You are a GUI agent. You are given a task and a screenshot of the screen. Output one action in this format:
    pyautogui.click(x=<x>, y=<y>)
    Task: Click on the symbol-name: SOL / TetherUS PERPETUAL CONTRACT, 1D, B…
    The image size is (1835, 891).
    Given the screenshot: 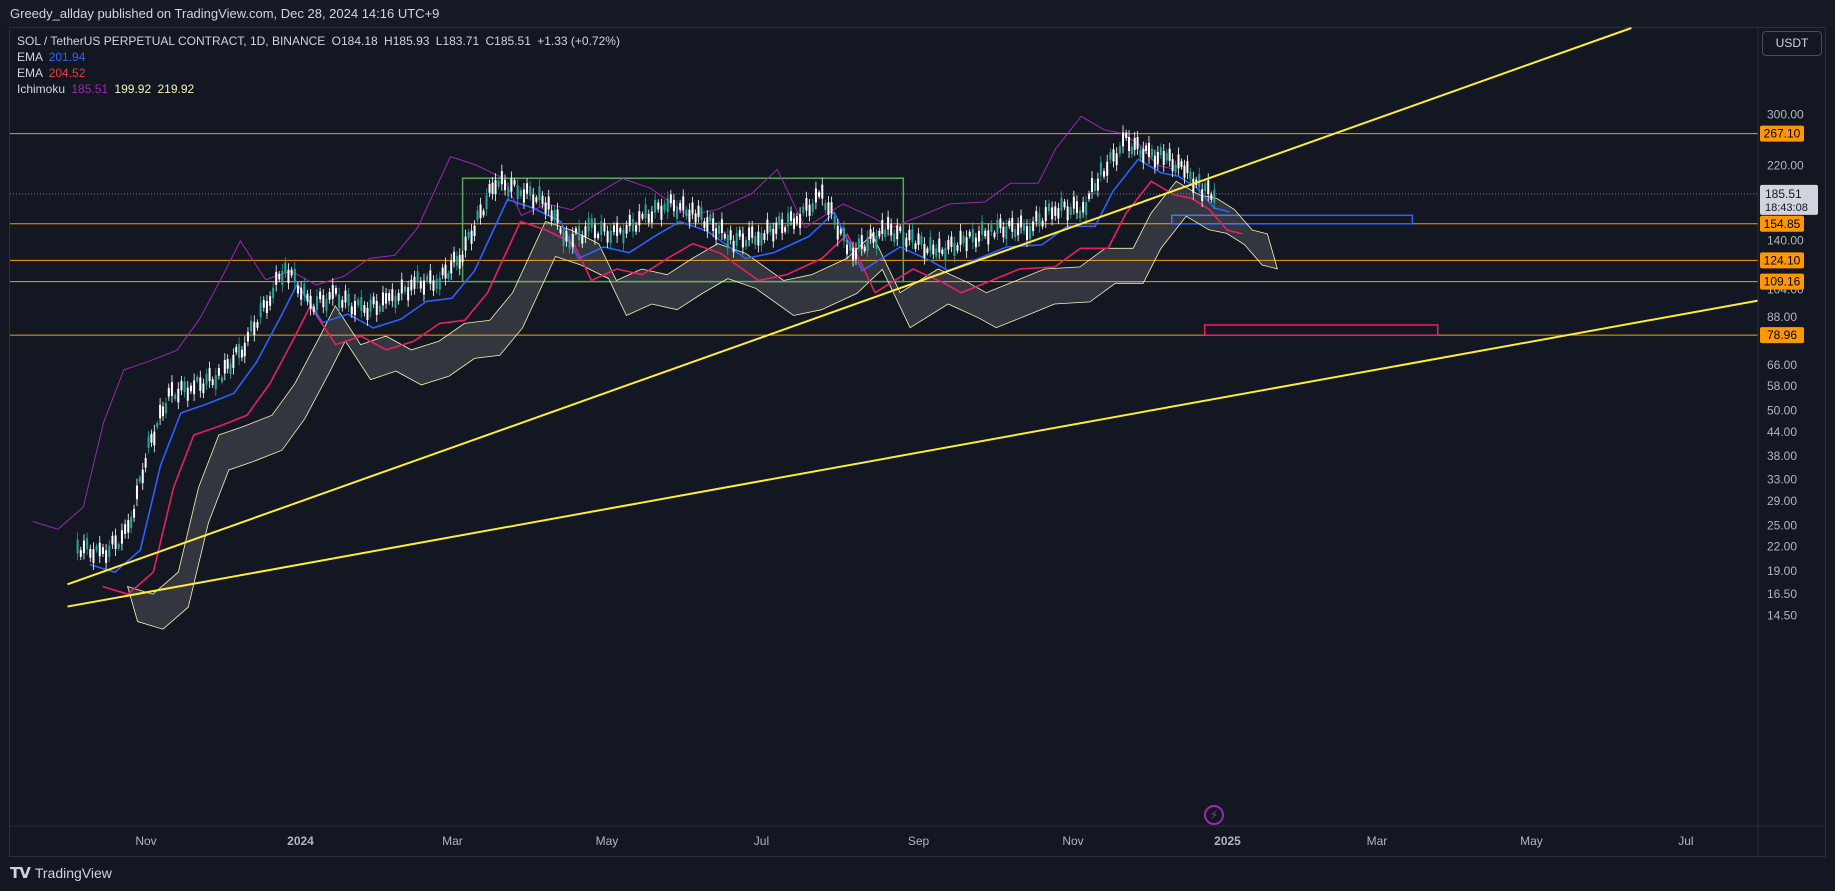 What is the action you would take?
    pyautogui.click(x=171, y=41)
    